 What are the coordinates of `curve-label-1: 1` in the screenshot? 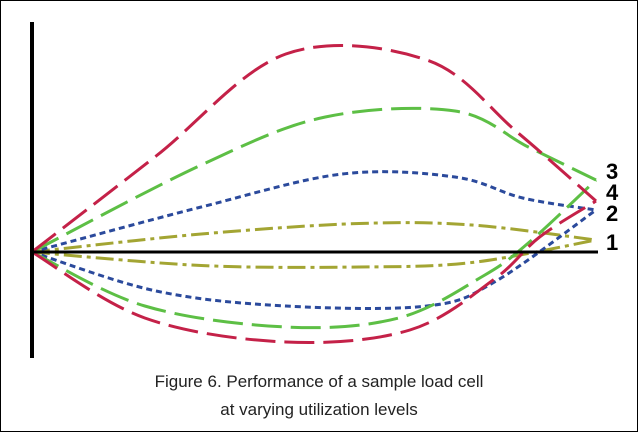 It's located at (612, 242).